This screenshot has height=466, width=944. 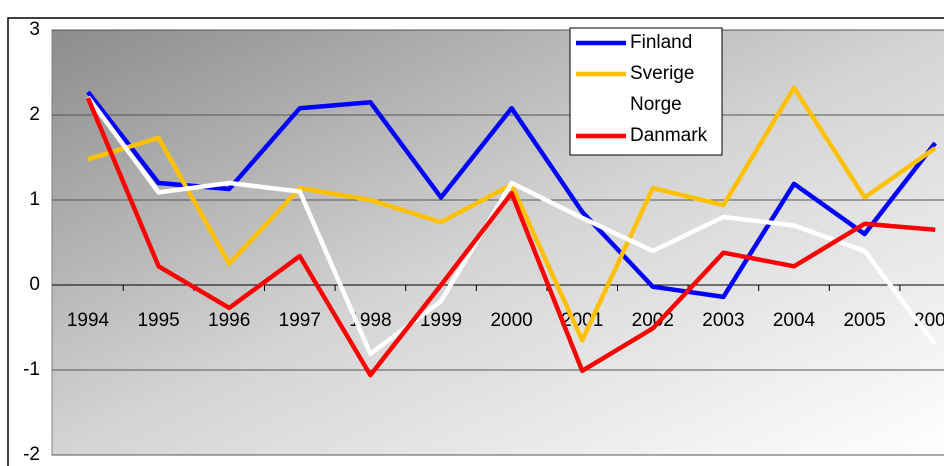 What do you see at coordinates (34, 114) in the screenshot?
I see `y-tick-label: 2` at bounding box center [34, 114].